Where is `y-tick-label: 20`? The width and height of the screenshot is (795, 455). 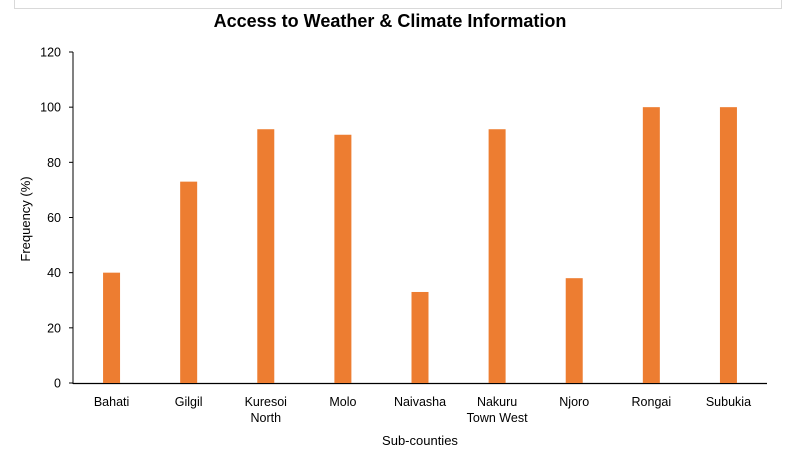 y-tick-label: 20 is located at coordinates (54, 328).